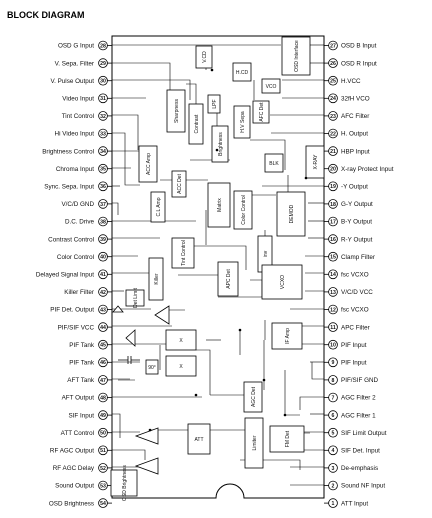 The width and height of the screenshot is (432, 518). What do you see at coordinates (333, 64) in the screenshot?
I see `right-pin-number: 26` at bounding box center [333, 64].